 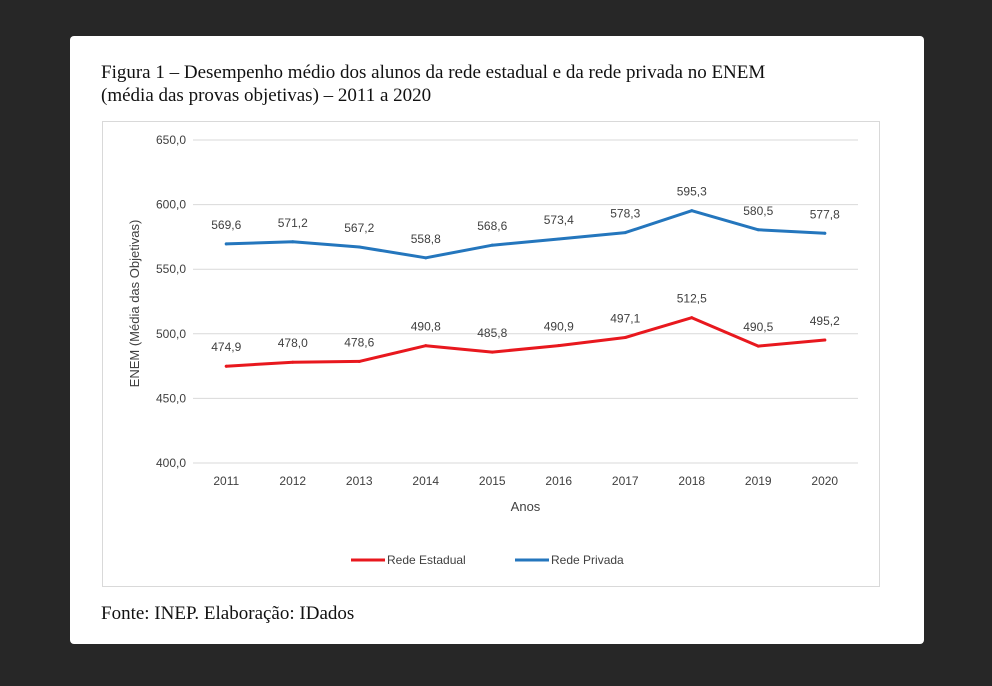 I want to click on data-label: 569,6, so click(x=226, y=225).